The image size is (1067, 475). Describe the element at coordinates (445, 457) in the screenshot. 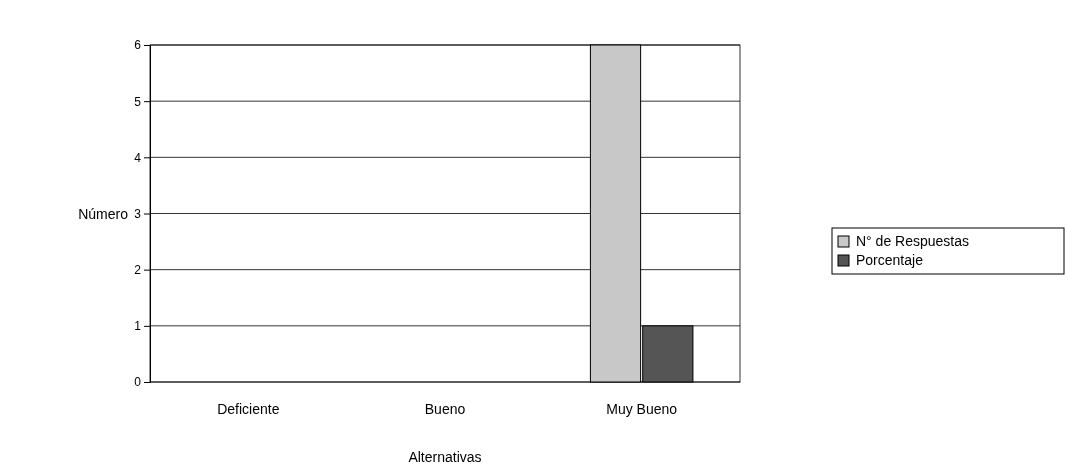

I see `x-axis-title: Alternativas` at that location.